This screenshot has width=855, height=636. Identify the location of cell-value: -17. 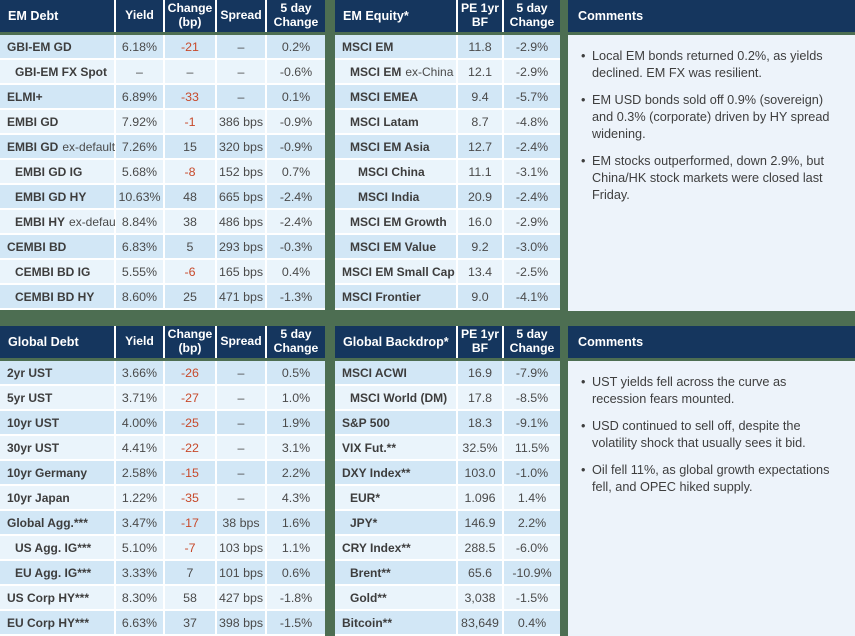
(191, 523).